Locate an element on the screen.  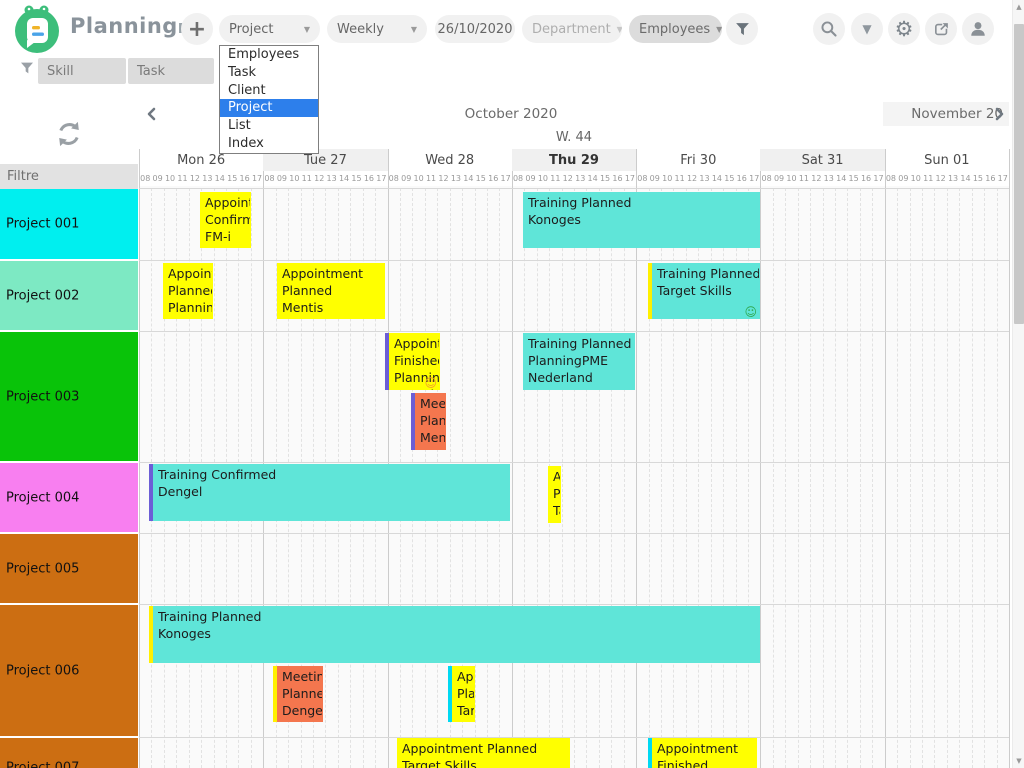
funnel-icon is located at coordinates (742, 28).